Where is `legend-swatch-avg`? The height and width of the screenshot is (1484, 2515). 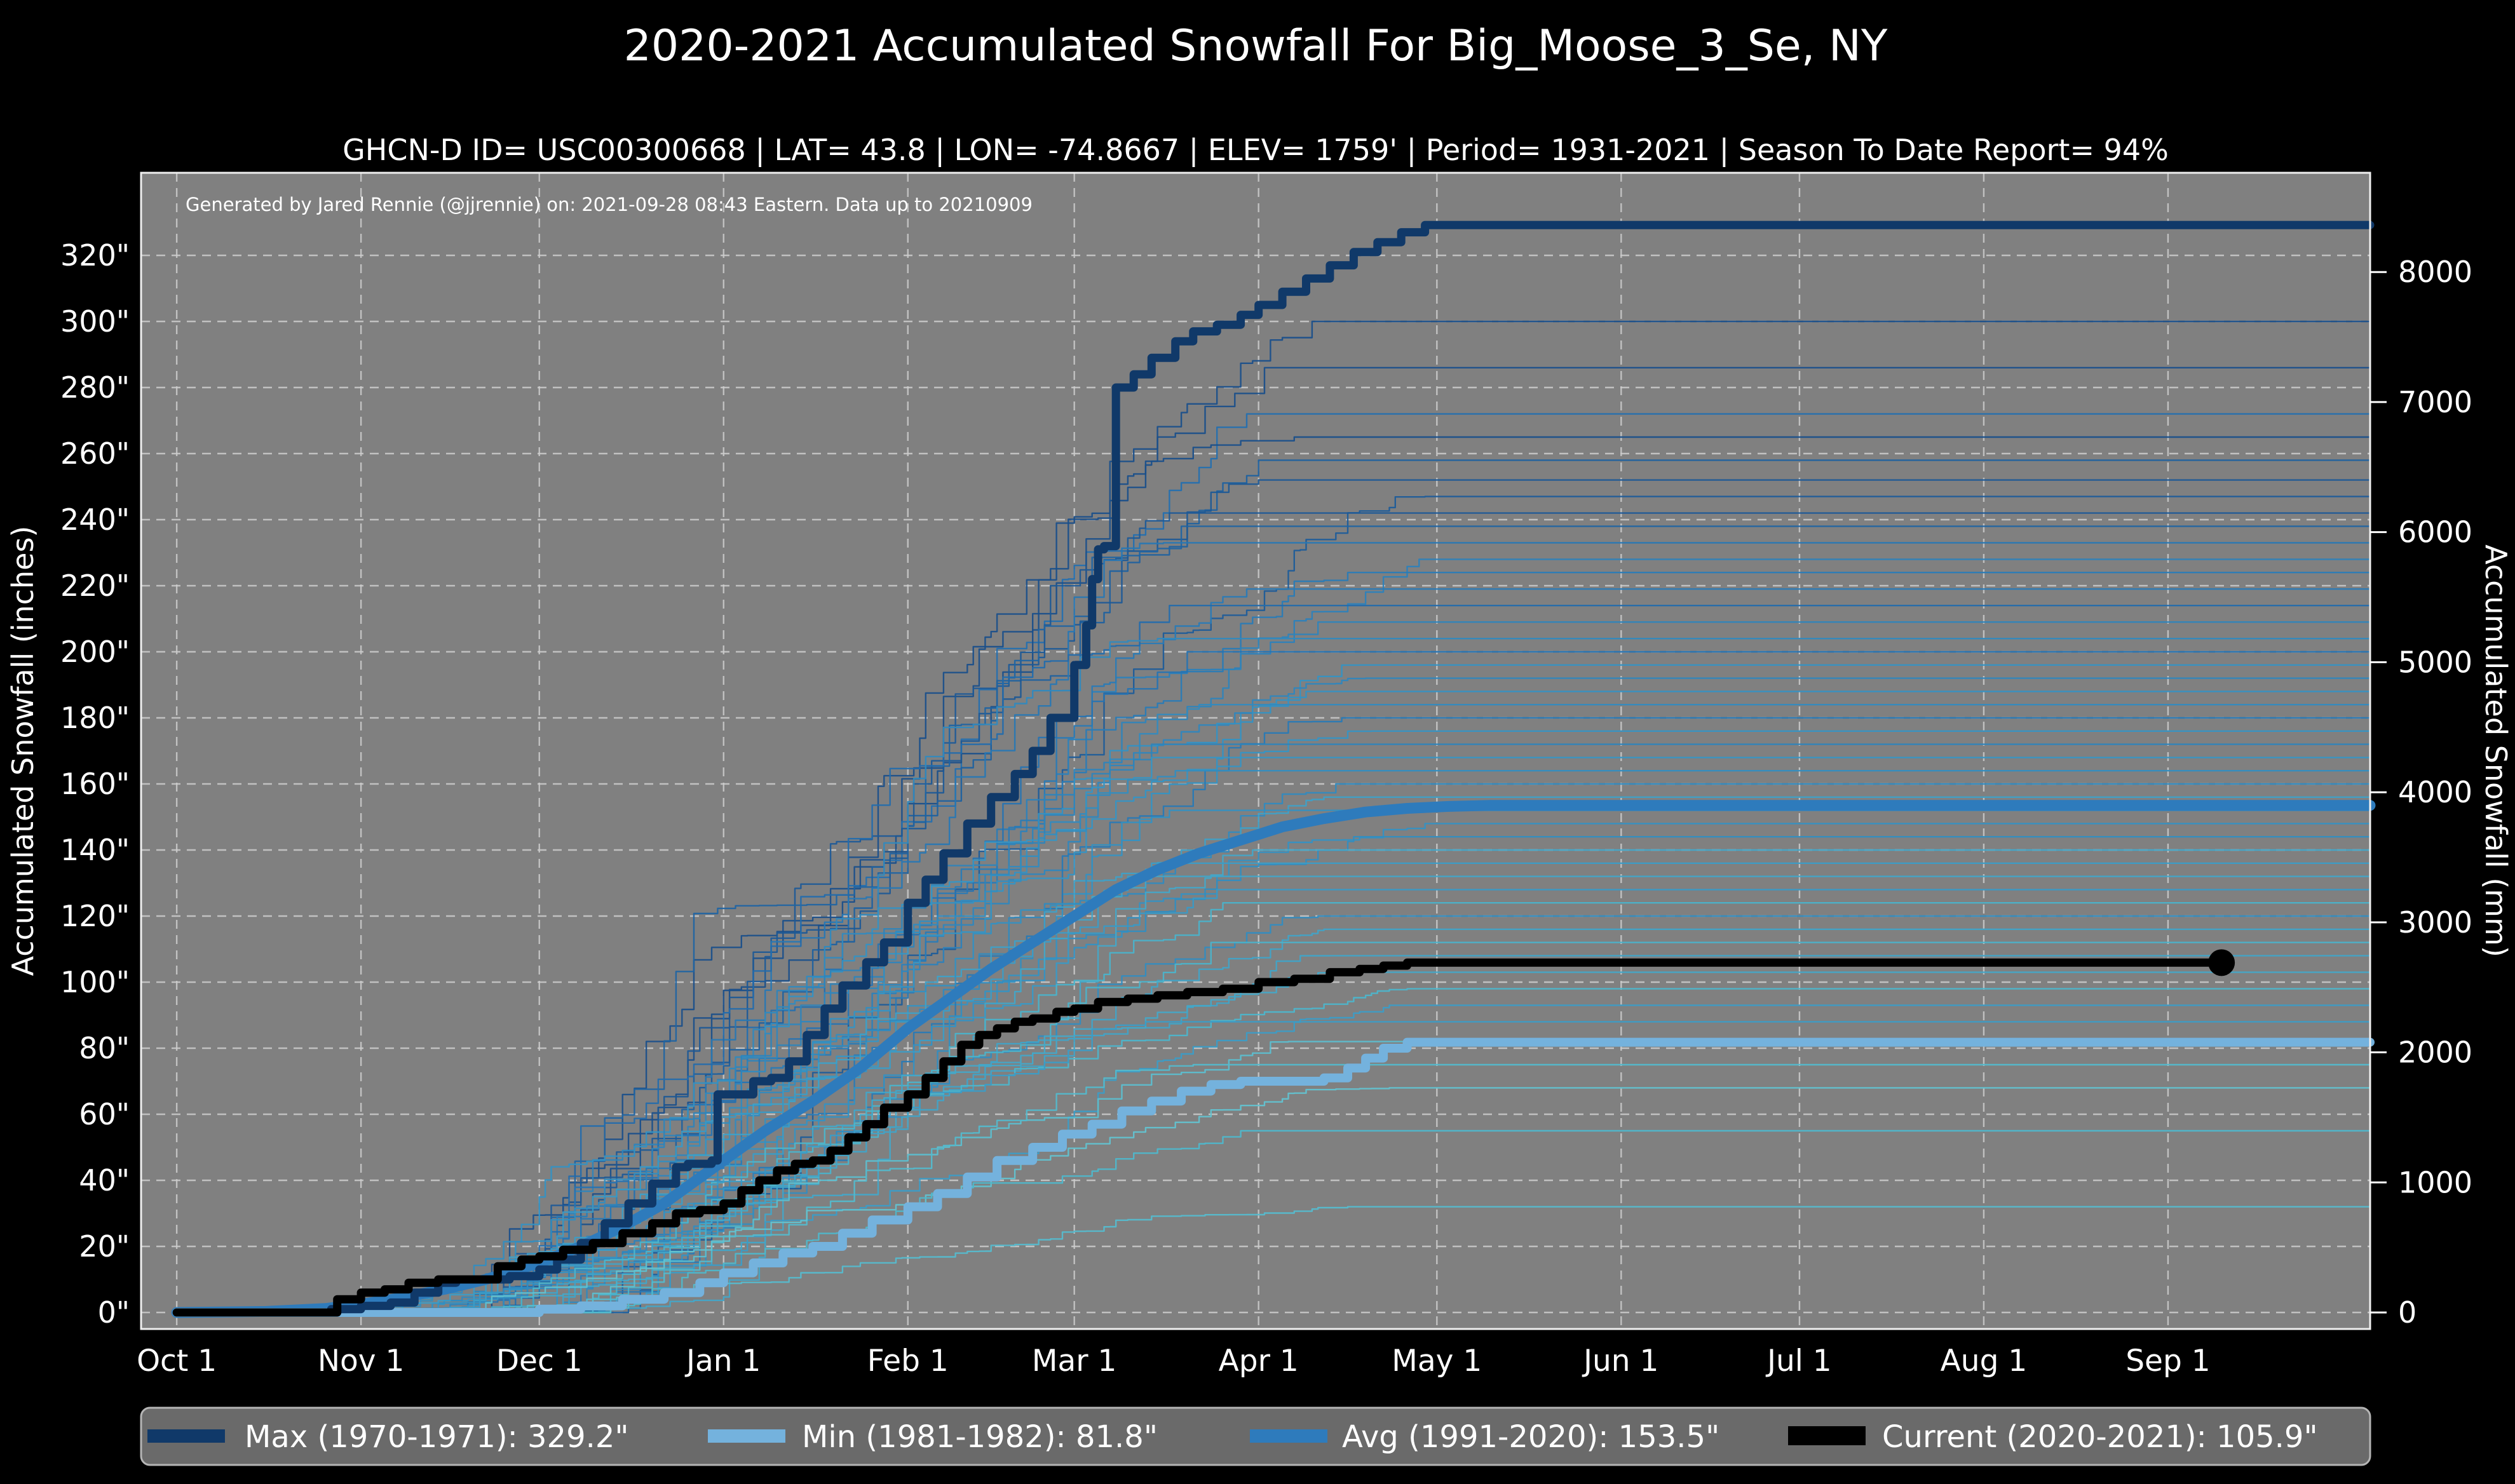
legend-swatch-avg is located at coordinates (1288, 1436).